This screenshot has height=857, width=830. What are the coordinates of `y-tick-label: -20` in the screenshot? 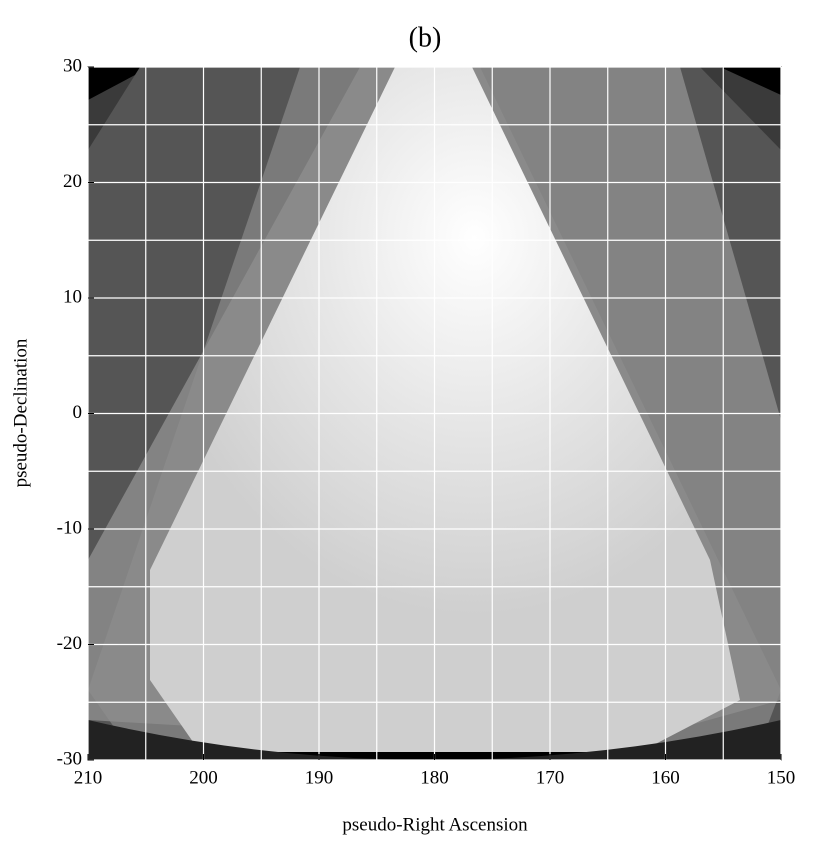 It's located at (69, 643).